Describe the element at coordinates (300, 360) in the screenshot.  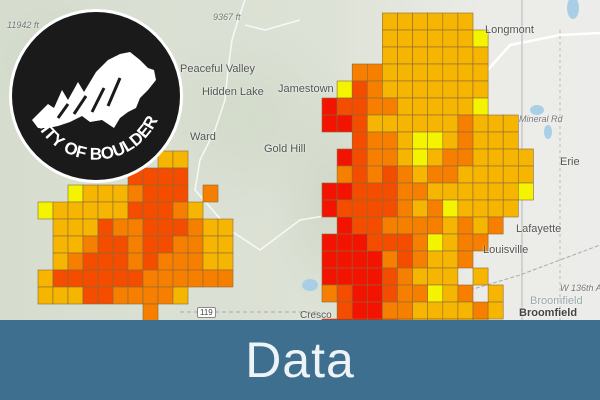
I see `banner-title: Data` at that location.